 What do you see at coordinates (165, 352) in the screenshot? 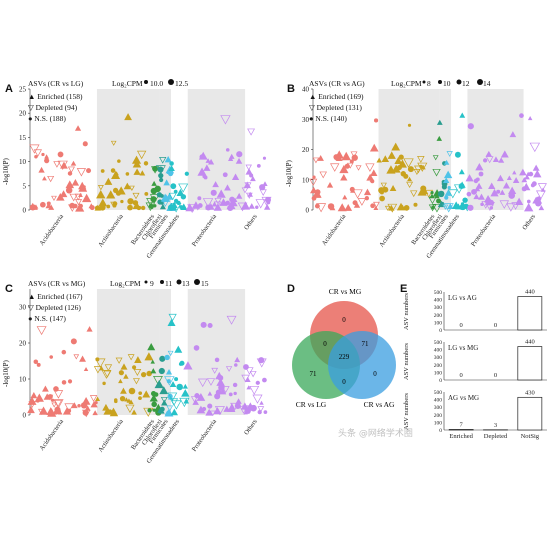
I see `shade-band` at bounding box center [165, 352].